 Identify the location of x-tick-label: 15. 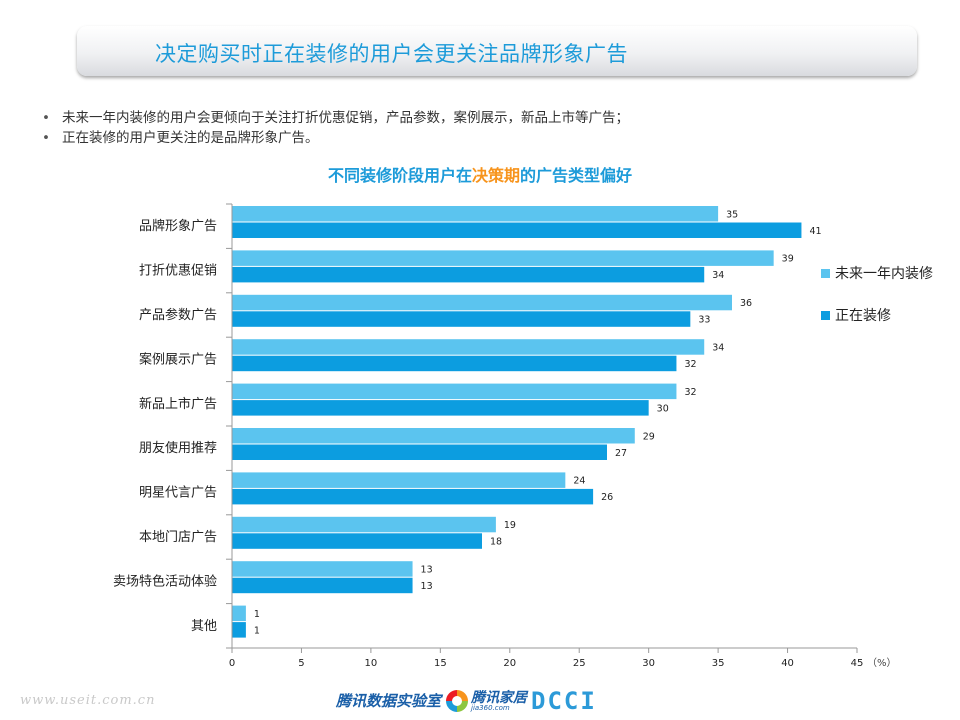
(440, 663).